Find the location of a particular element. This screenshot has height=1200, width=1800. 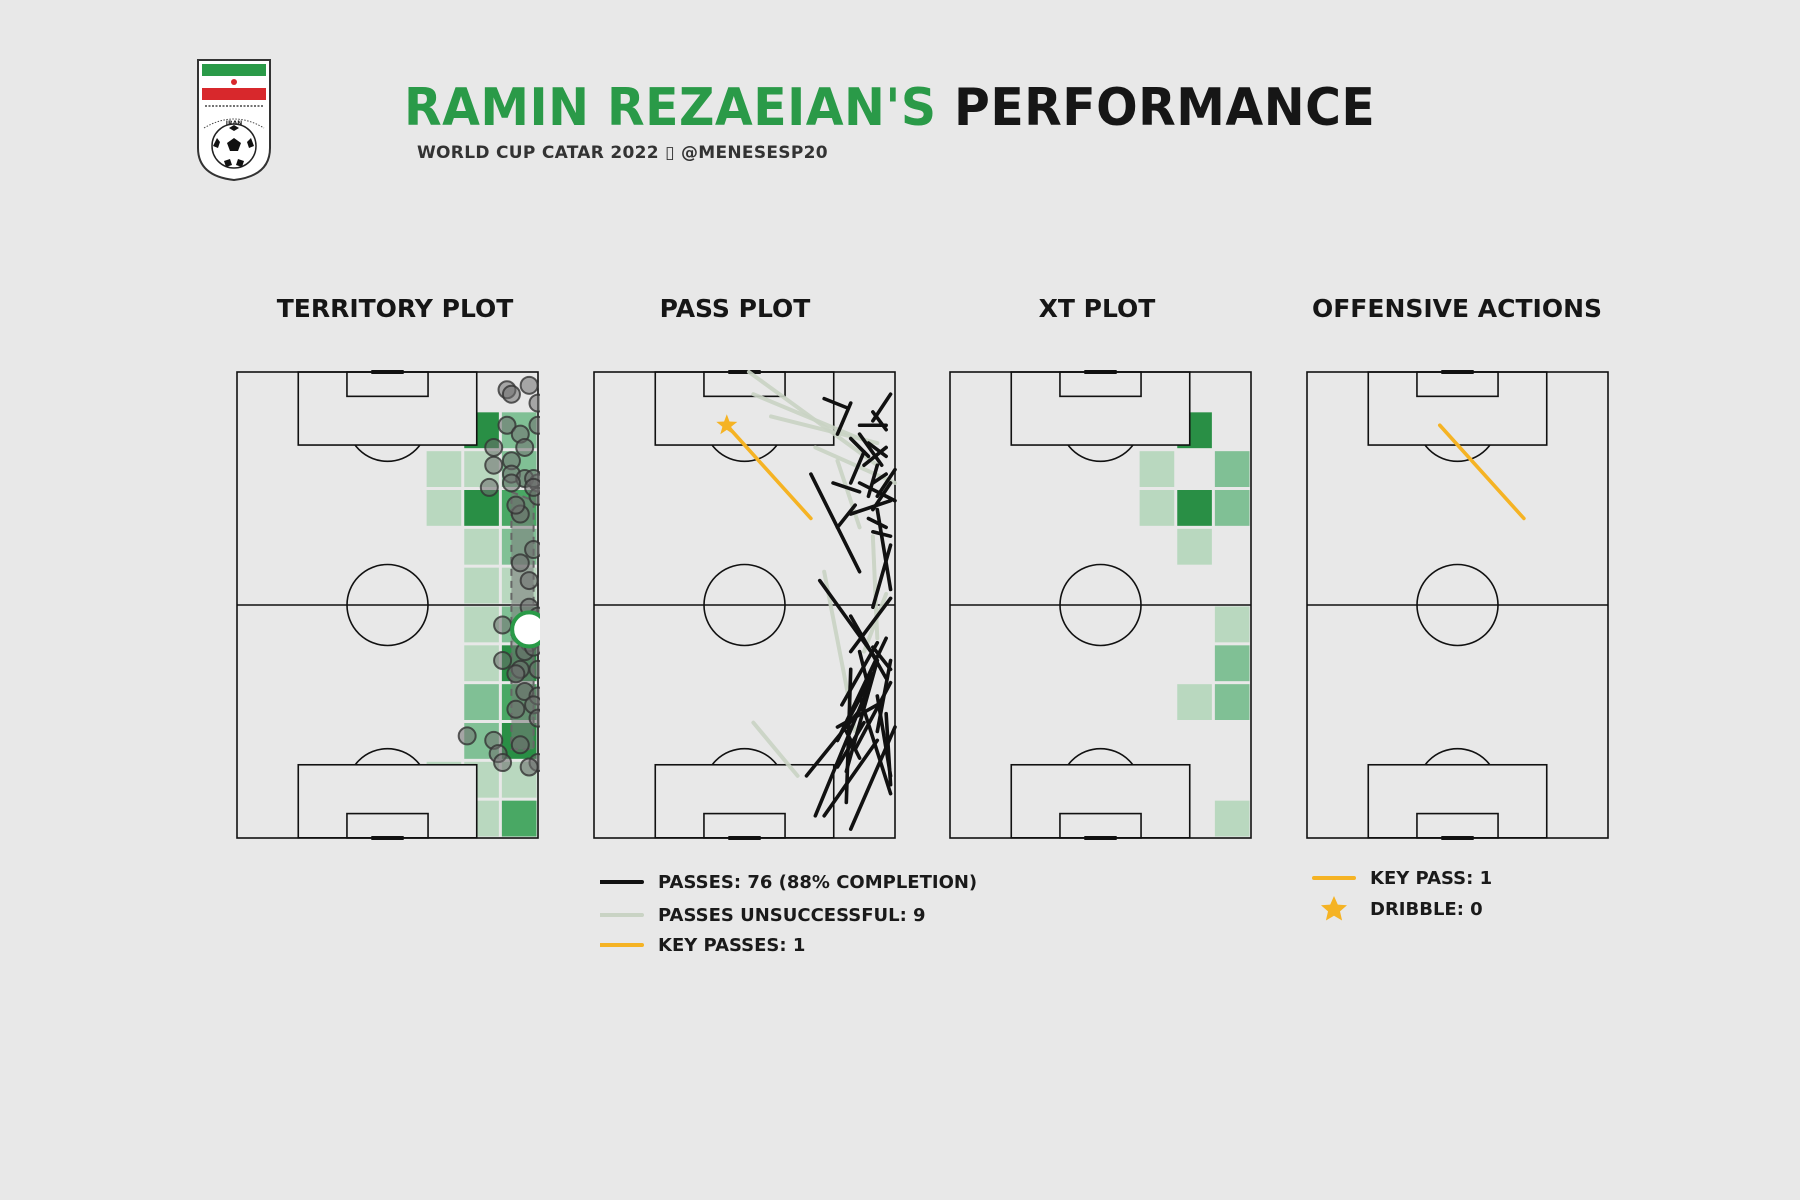

page-title: RAMIN REZAEIAN'S PERFORMANCE is located at coordinates (889, 108).